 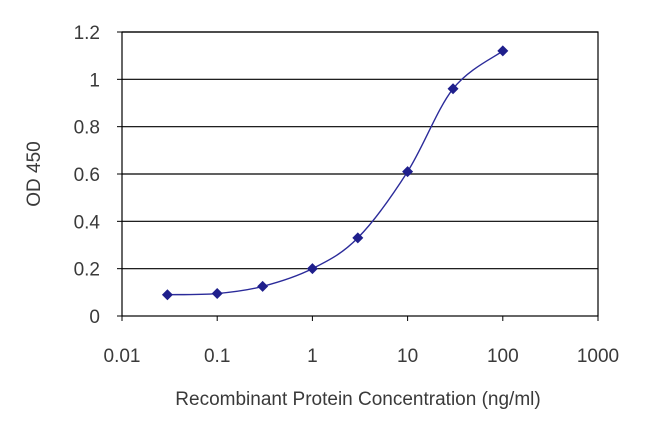 I want to click on y-tick-label: 1.2, so click(x=87, y=33).